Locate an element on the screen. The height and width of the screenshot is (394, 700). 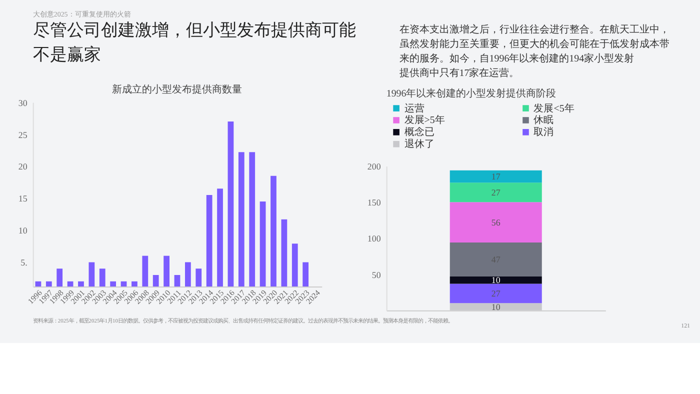
y-tick-label: 50 is located at coordinates (377, 275).